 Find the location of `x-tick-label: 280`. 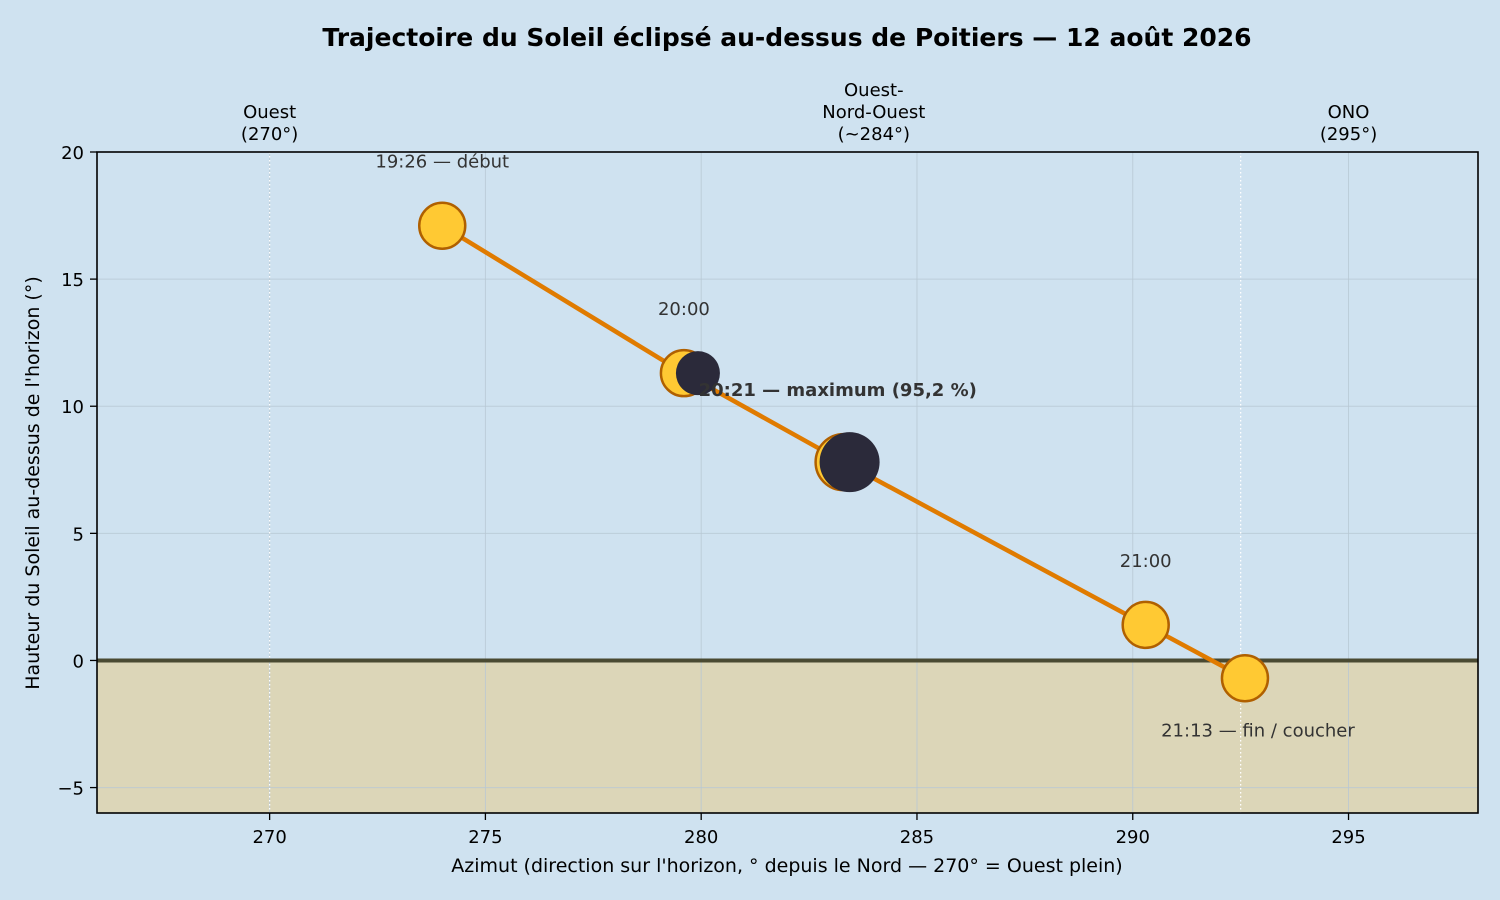

x-tick-label: 280 is located at coordinates (701, 837).